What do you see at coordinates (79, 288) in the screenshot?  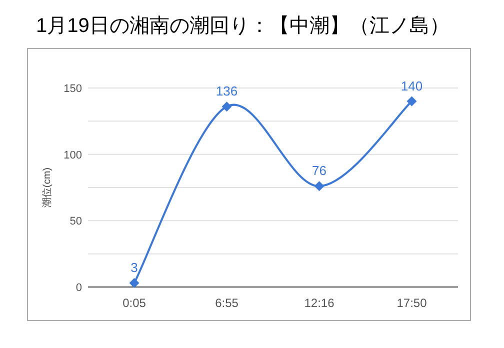 I see `y-tick-label: 0` at bounding box center [79, 288].